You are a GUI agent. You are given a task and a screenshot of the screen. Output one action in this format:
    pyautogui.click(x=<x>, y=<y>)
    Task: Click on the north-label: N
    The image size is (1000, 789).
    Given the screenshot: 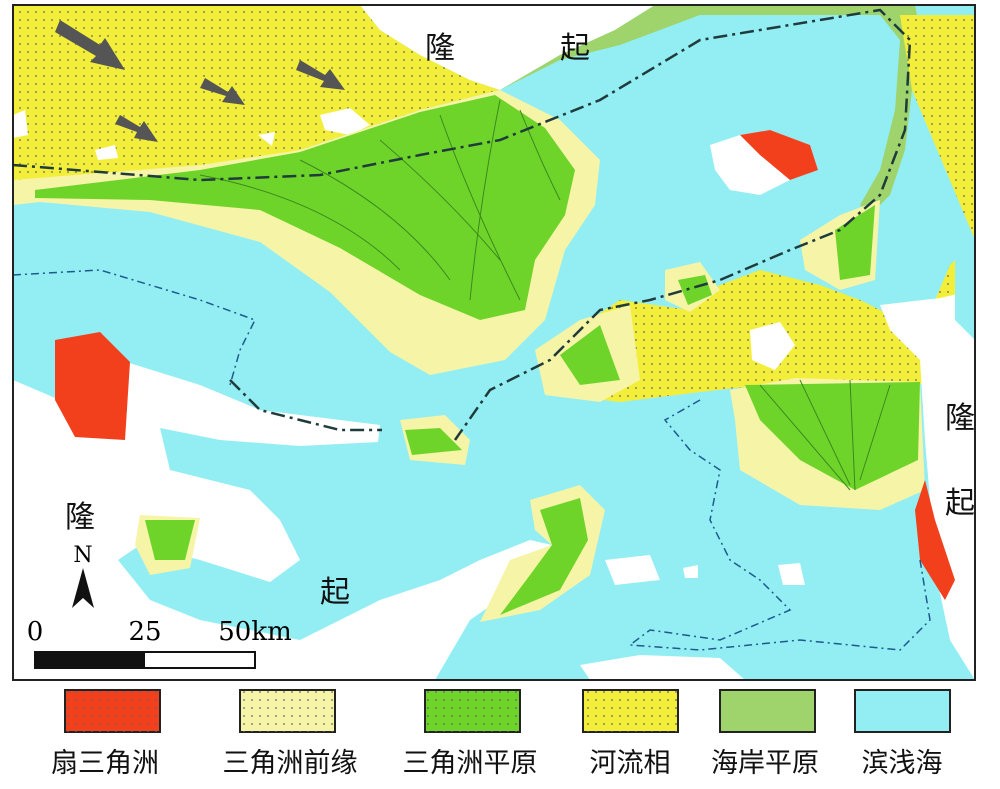 What is the action you would take?
    pyautogui.click(x=82, y=555)
    